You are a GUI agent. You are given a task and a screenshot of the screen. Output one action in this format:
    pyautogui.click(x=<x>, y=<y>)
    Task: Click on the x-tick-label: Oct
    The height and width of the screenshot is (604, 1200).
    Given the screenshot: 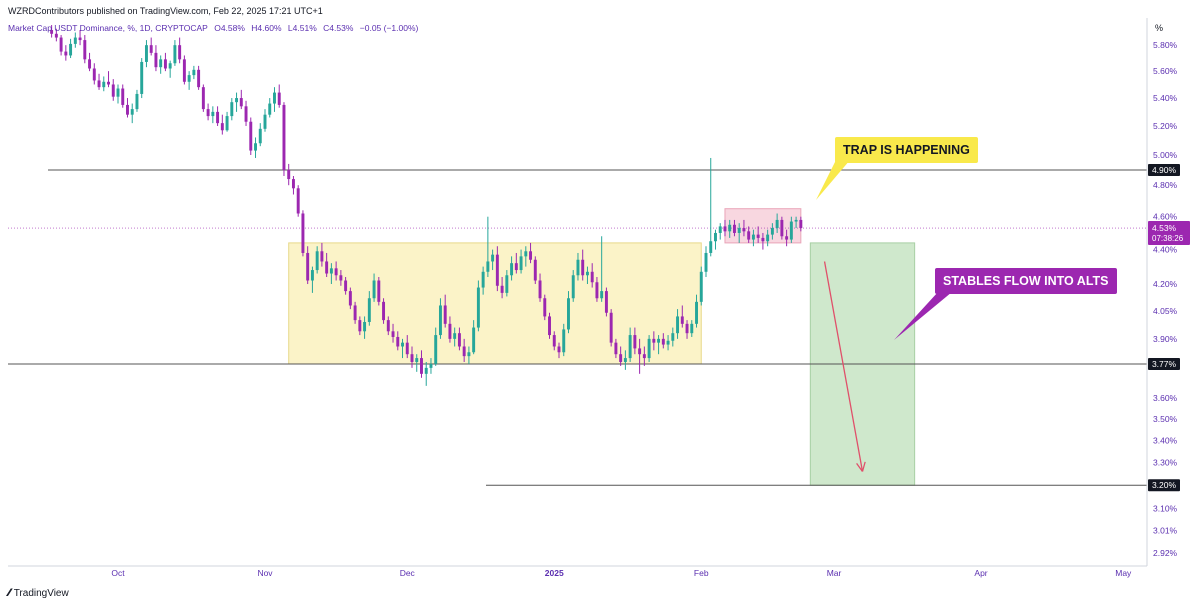 What is the action you would take?
    pyautogui.click(x=118, y=573)
    